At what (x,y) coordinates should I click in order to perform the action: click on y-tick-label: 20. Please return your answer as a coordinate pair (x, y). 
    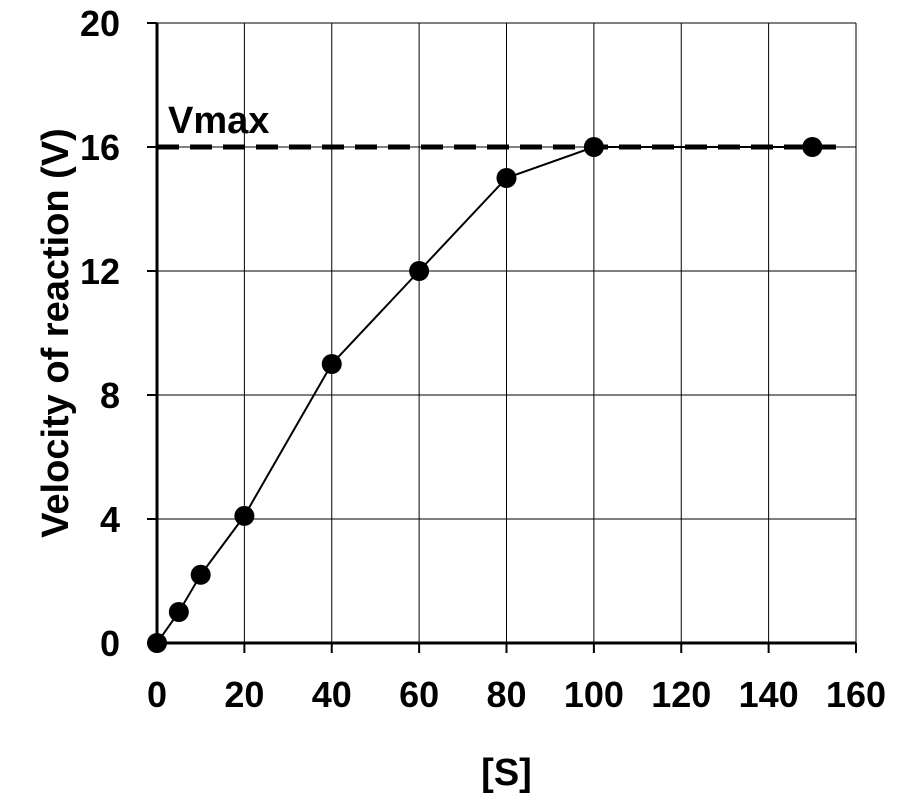
    Looking at the image, I should click on (100, 23).